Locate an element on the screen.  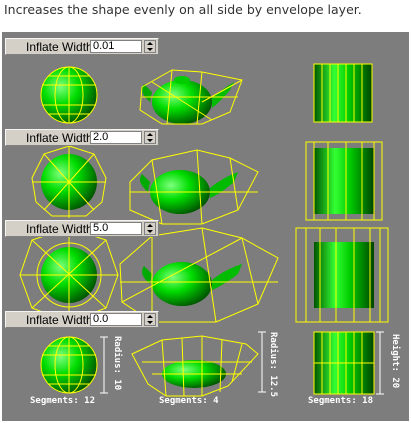
inflate-width-field: 2.0 is located at coordinates (116, 137).